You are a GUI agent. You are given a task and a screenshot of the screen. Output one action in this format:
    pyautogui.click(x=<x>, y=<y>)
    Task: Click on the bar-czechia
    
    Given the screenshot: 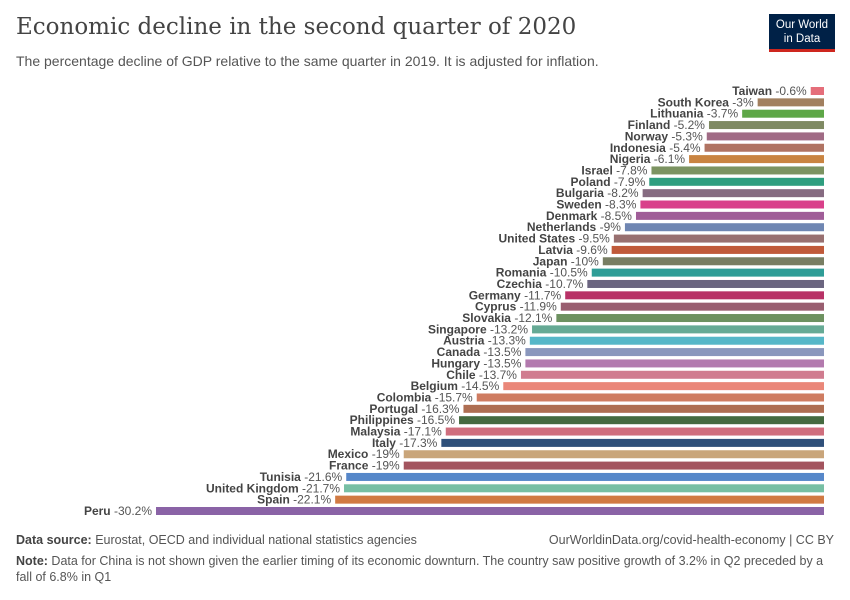 What is the action you would take?
    pyautogui.click(x=705, y=283)
    